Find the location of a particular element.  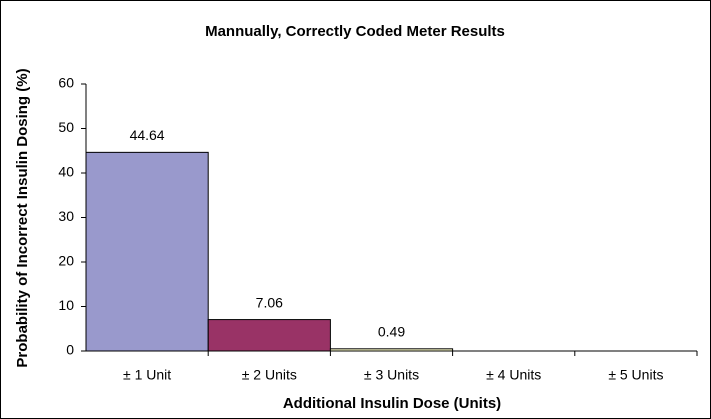

x-tick-label: ± 2 Units is located at coordinates (269, 375).